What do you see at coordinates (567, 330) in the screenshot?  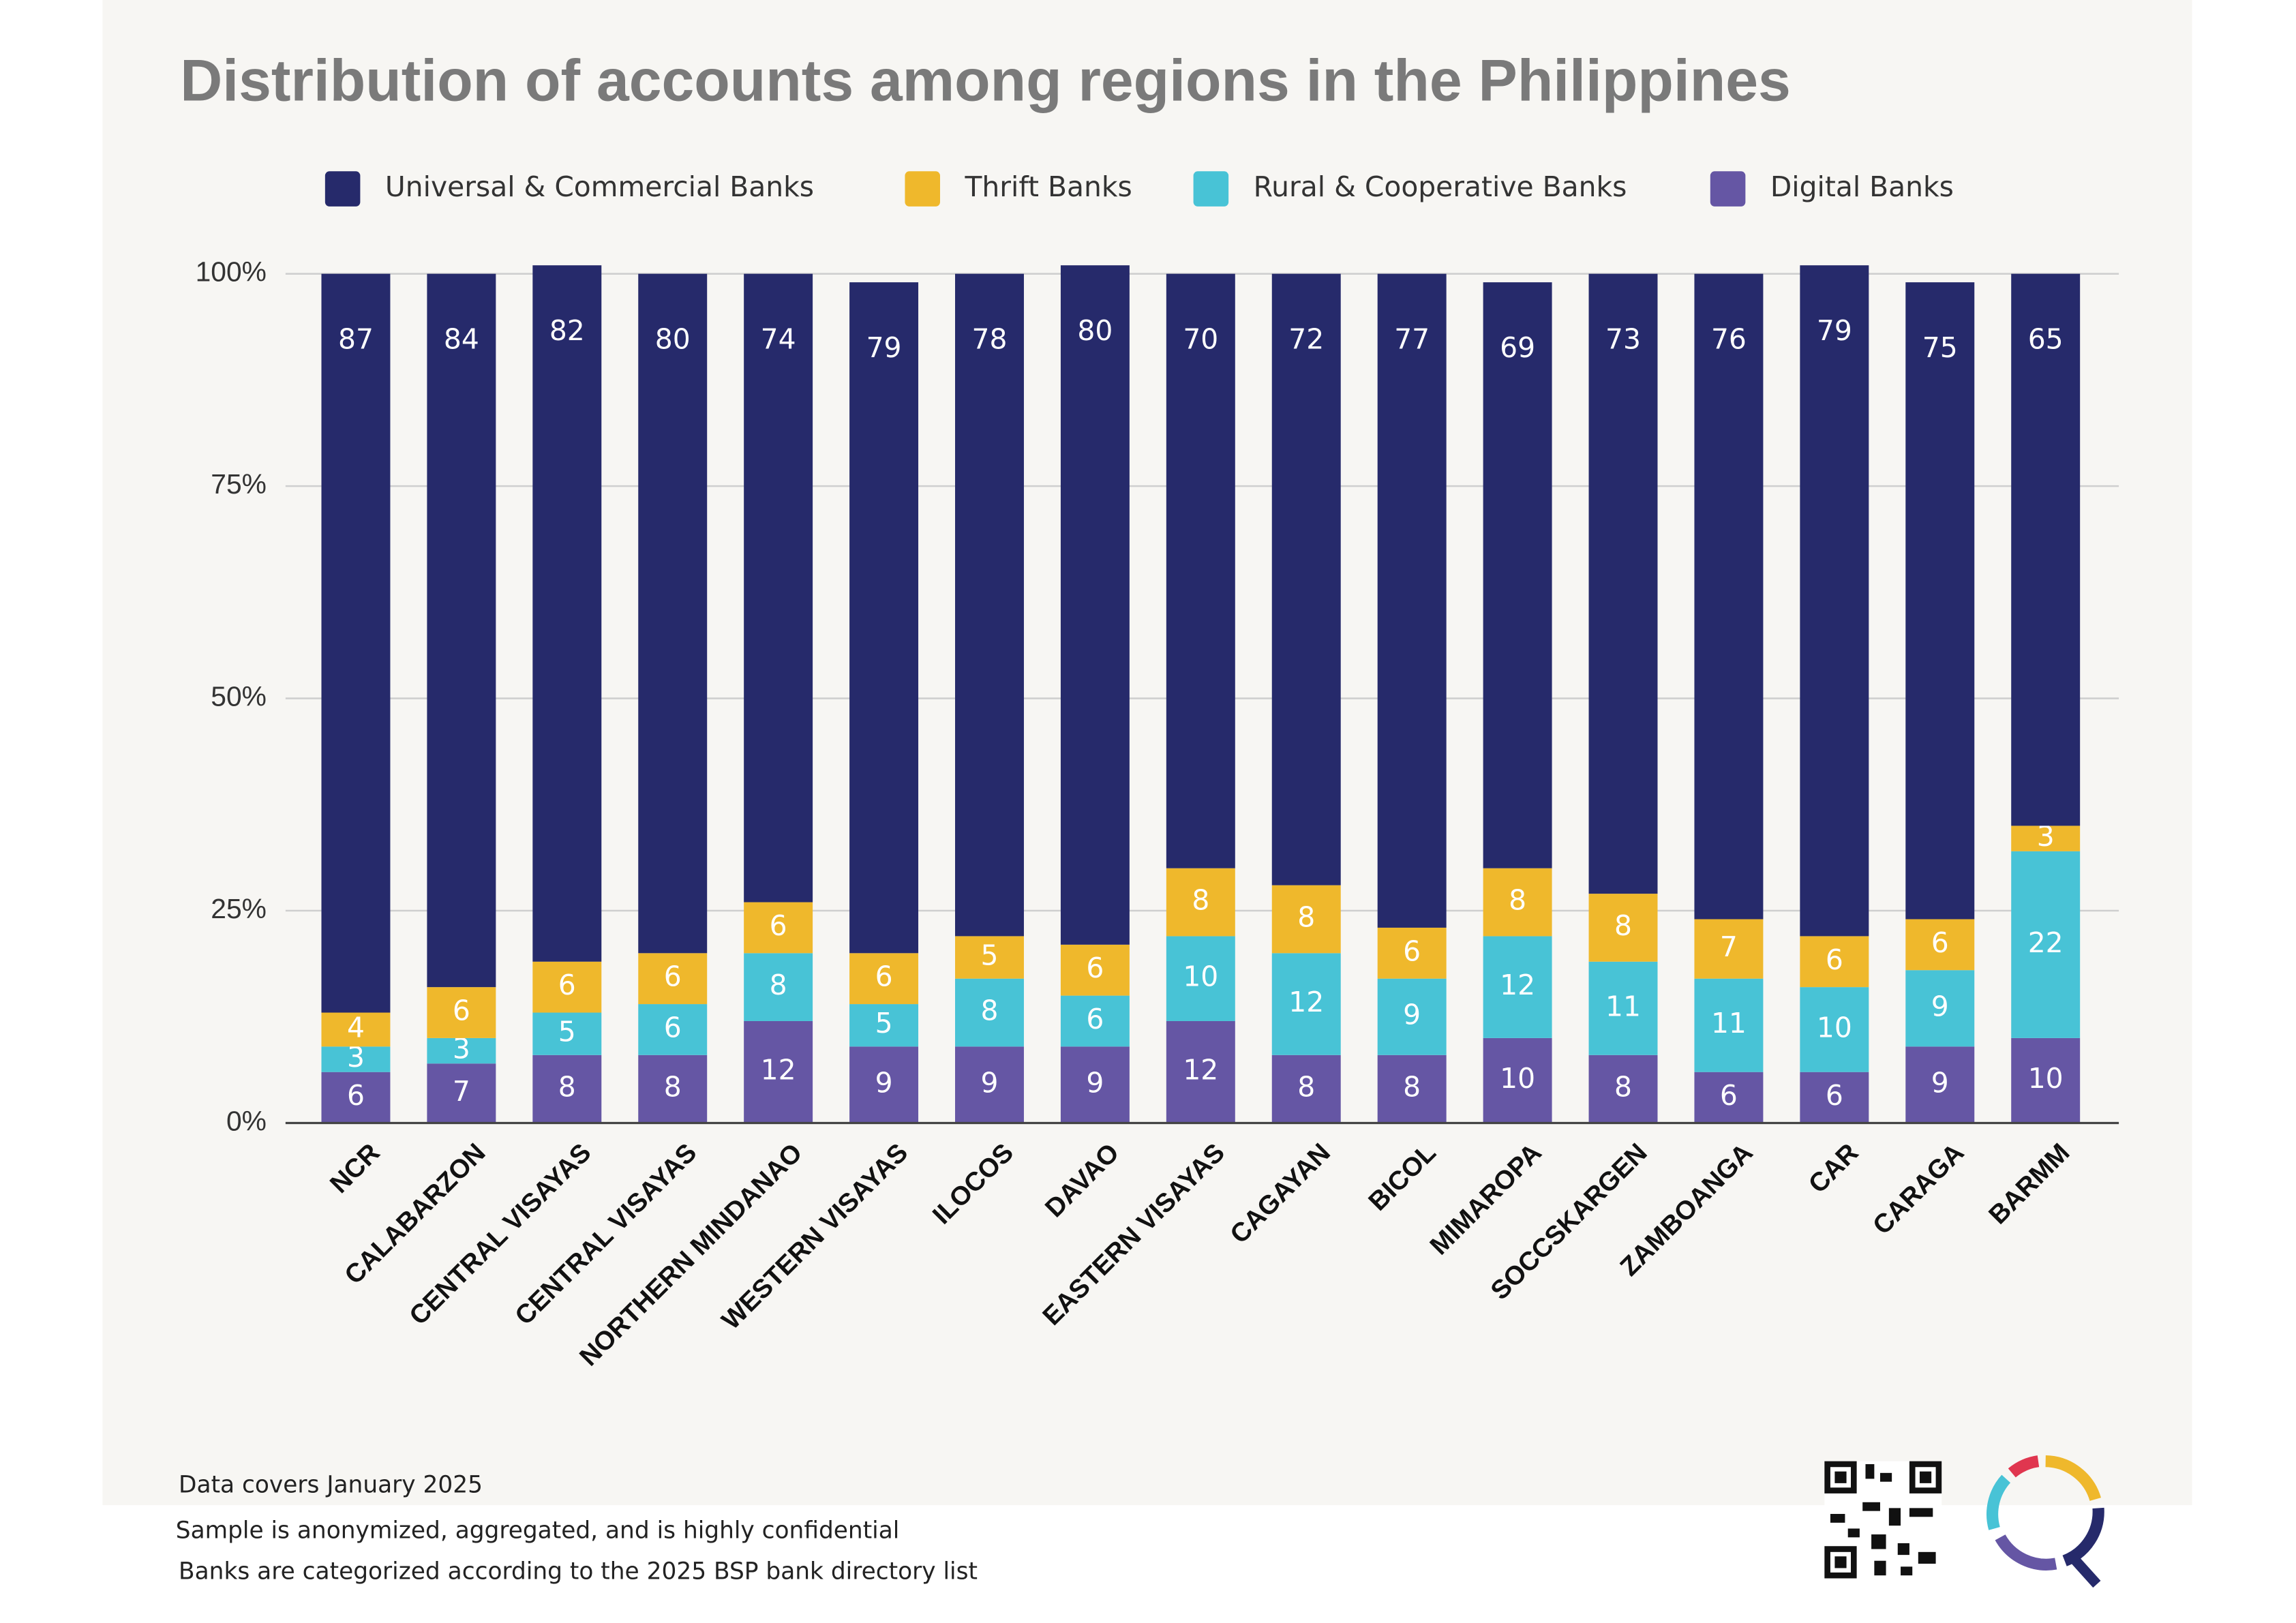 I see `value-label: 82` at bounding box center [567, 330].